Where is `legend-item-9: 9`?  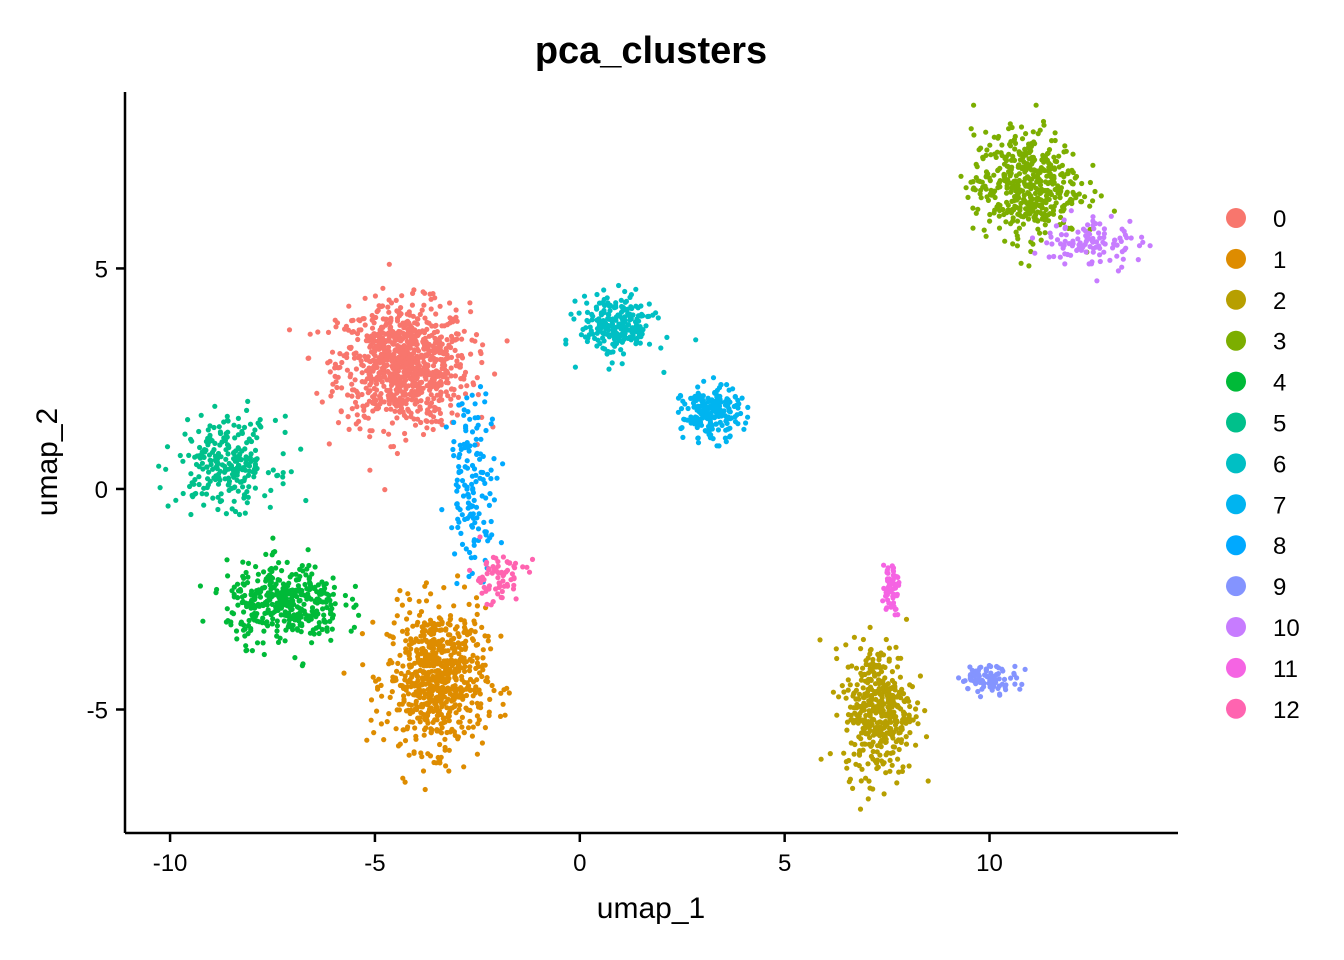
legend-item-9: 9 is located at coordinates (1256, 587).